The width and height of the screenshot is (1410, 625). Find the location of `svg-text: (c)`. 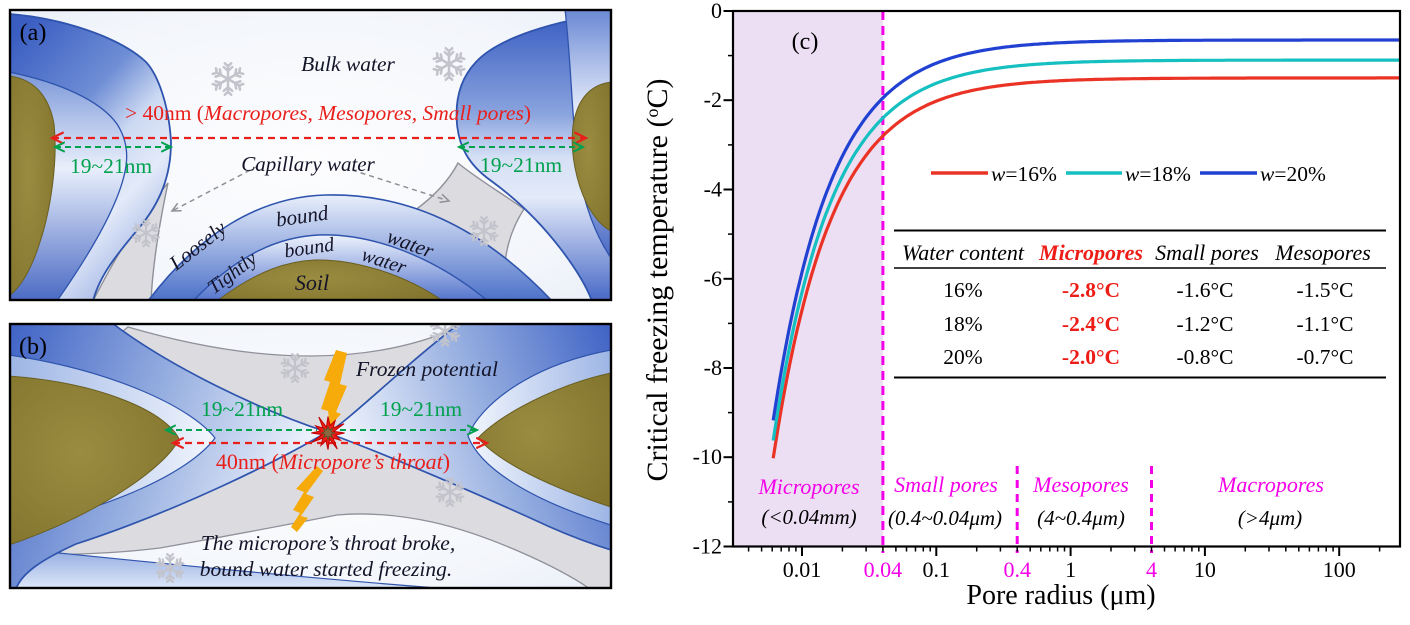

svg-text: (c) is located at coordinates (805, 42).